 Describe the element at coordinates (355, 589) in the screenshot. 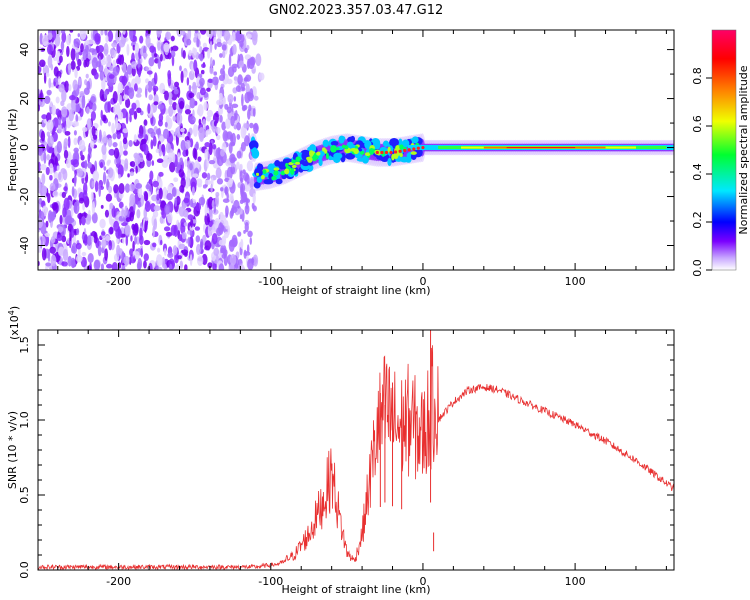

I see `snr-x-axis-label: Height of straight line (km)` at that location.